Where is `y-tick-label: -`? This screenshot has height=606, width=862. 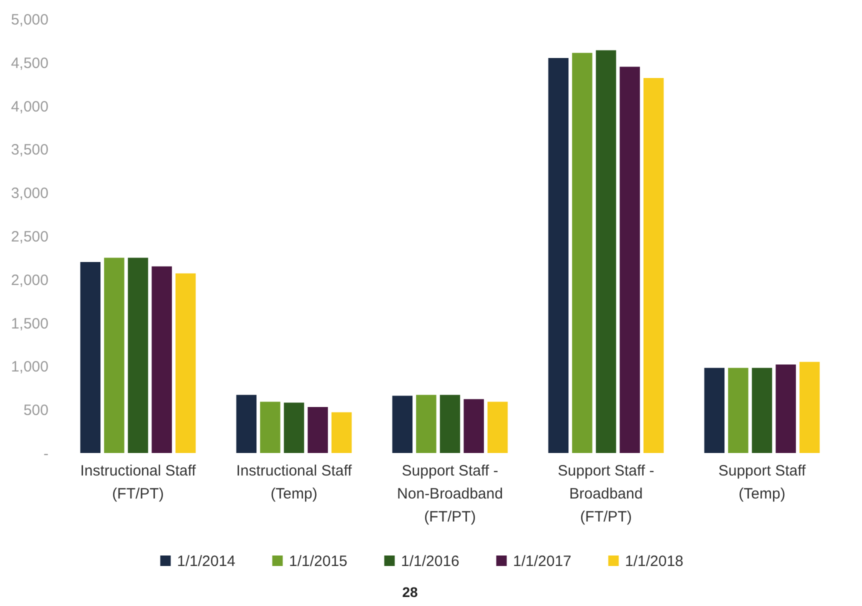
y-tick-label: - is located at coordinates (46, 454).